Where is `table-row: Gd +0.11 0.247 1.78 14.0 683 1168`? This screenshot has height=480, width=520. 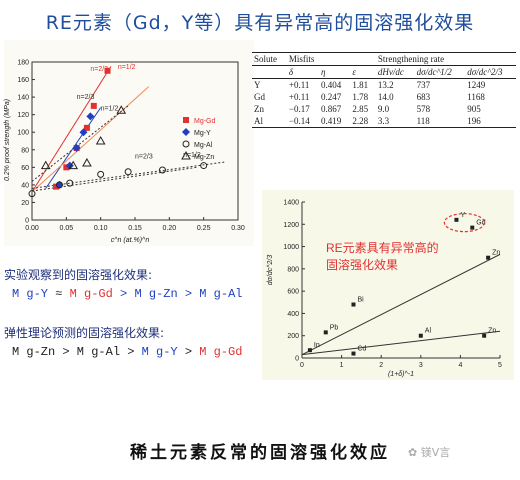 table-row: Gd +0.11 0.247 1.78 14.0 683 1168 is located at coordinates (384, 97).